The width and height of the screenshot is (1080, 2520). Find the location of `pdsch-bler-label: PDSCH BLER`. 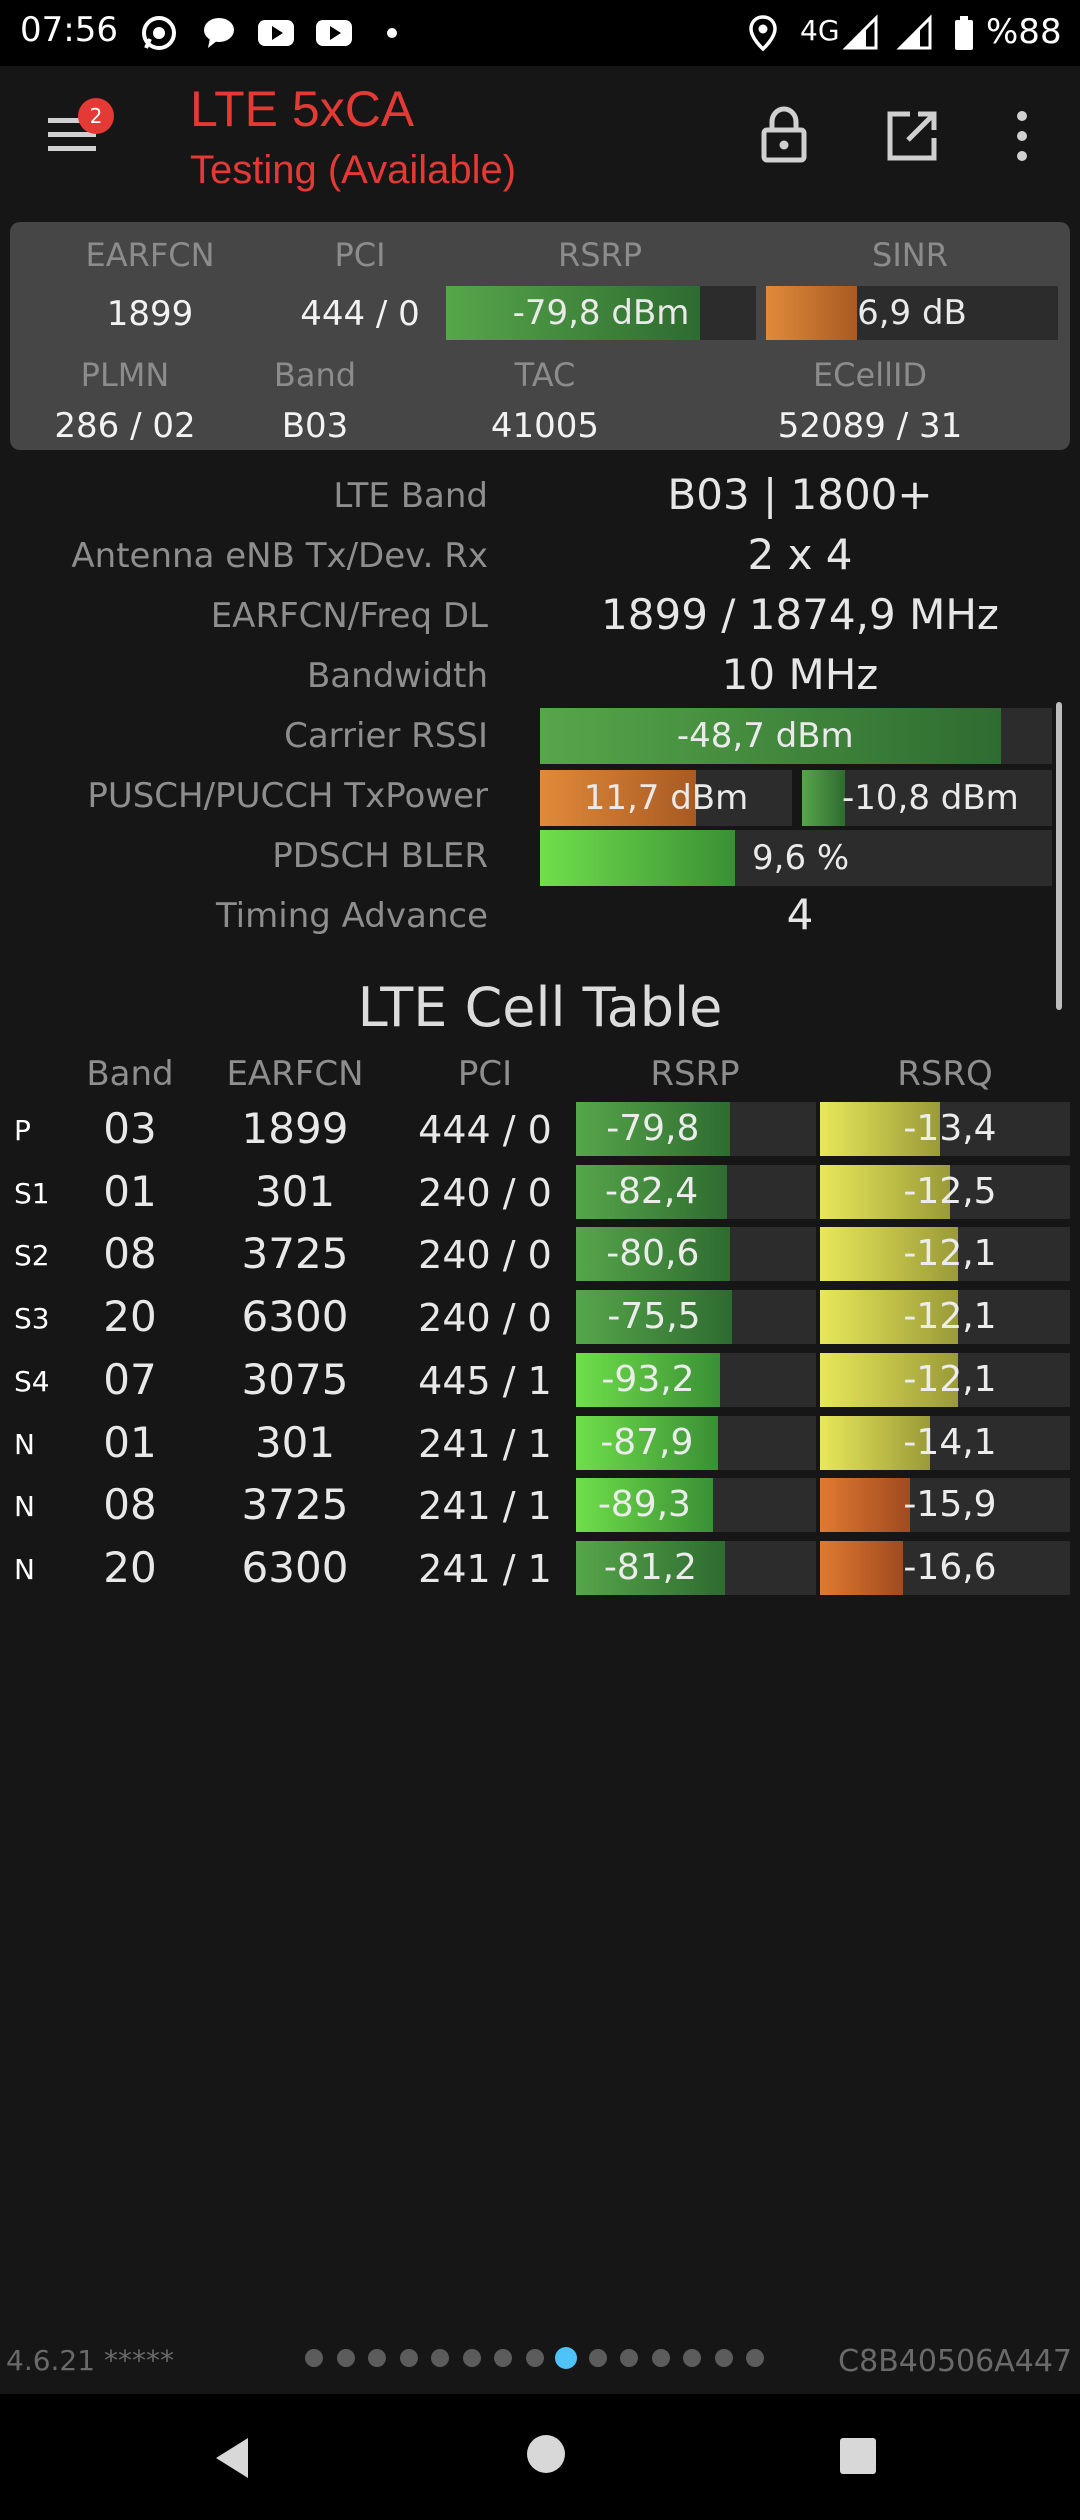

pdsch-bler-label: PDSCH BLER is located at coordinates (380, 856).